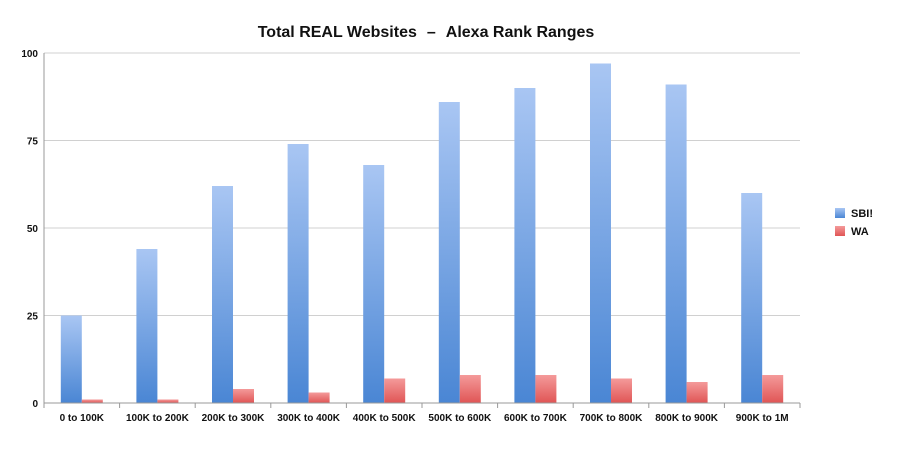 Image resolution: width=900 pixels, height=450 pixels. Describe the element at coordinates (33, 142) in the screenshot. I see `y-tick-label: 75` at that location.